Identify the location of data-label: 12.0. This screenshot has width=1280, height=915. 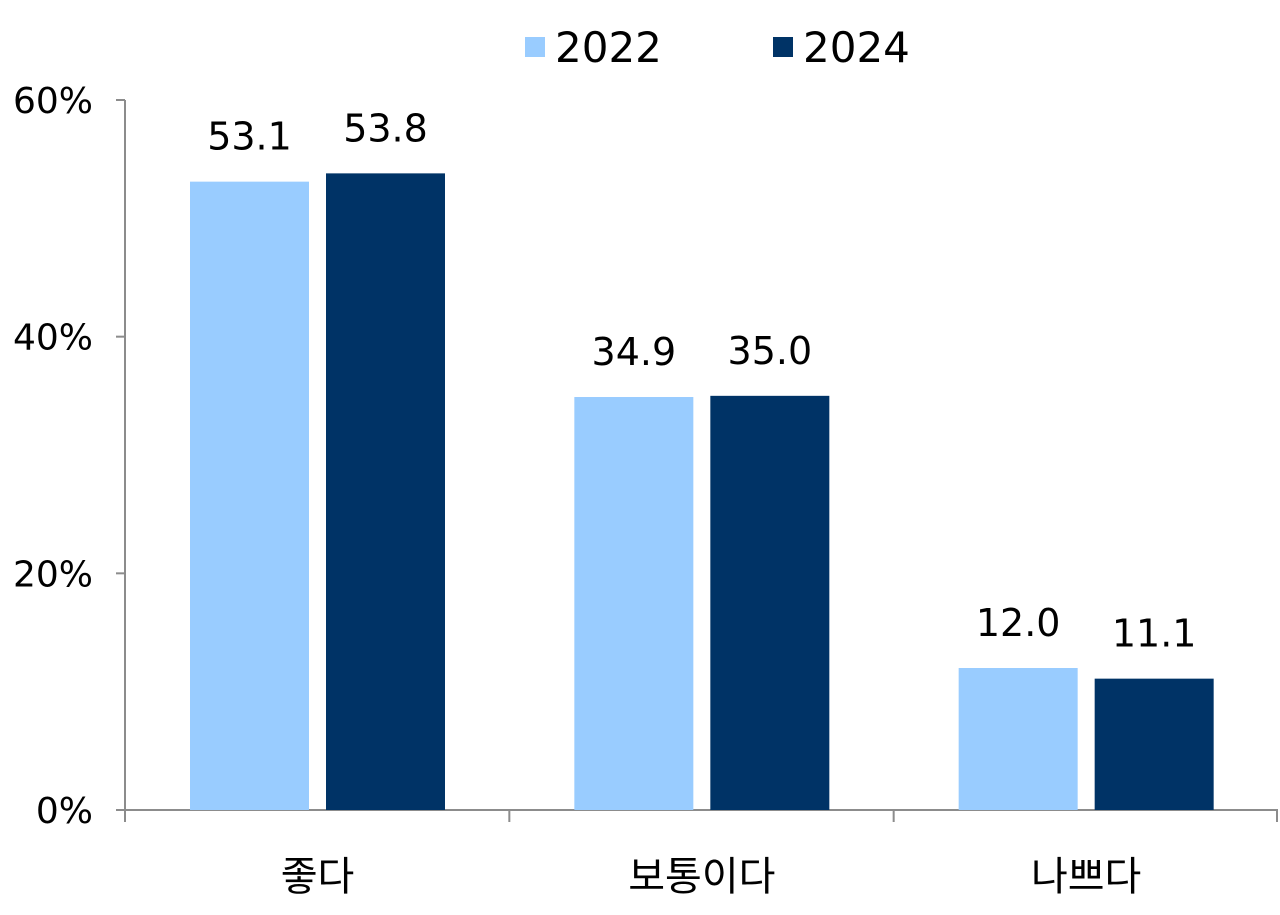
(1018, 623).